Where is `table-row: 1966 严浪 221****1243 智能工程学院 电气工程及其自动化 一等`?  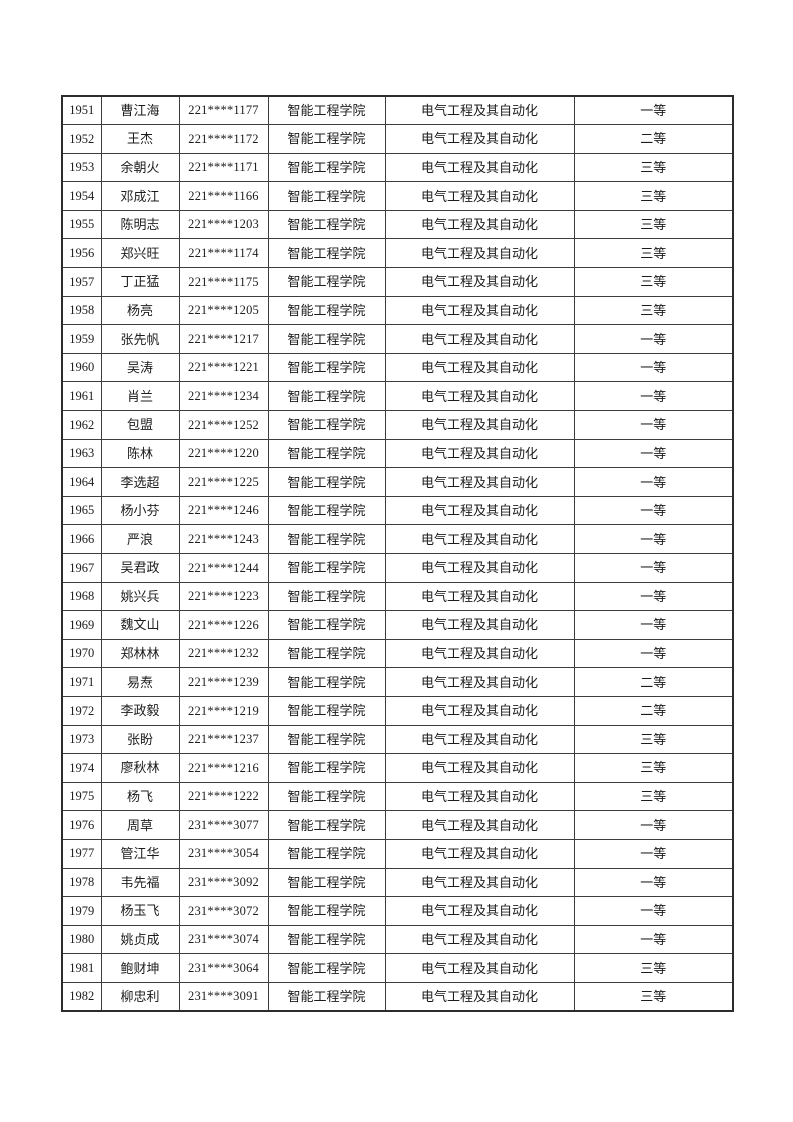 table-row: 1966 严浪 221****1243 智能工程学院 电气工程及其自动化 一等 is located at coordinates (397, 539).